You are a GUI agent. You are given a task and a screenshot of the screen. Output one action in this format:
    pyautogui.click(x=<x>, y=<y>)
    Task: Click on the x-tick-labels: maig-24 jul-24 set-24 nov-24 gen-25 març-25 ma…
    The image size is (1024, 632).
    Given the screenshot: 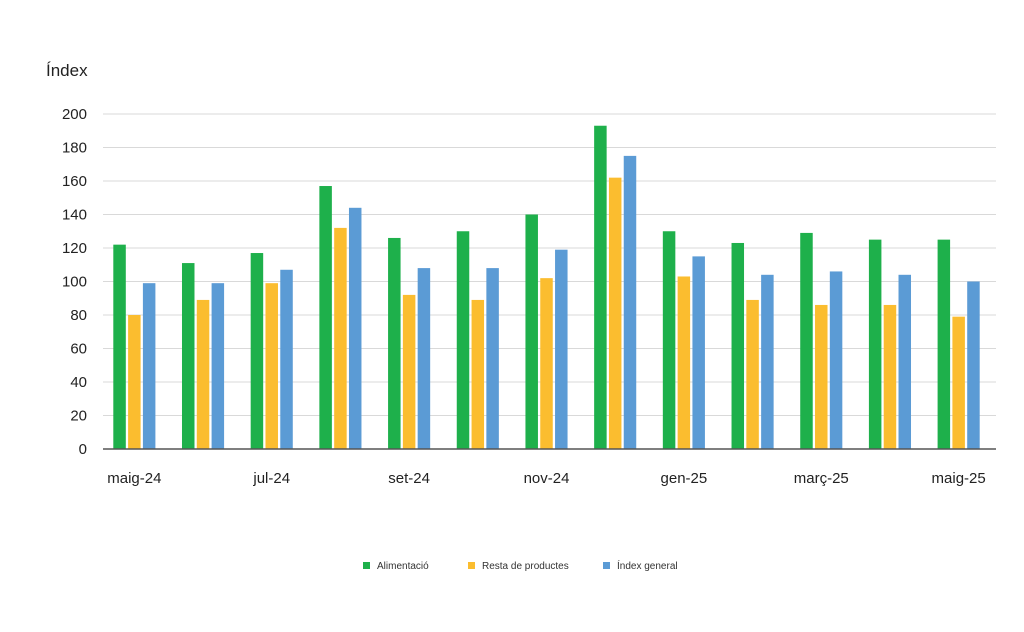 What is the action you would take?
    pyautogui.click(x=546, y=478)
    